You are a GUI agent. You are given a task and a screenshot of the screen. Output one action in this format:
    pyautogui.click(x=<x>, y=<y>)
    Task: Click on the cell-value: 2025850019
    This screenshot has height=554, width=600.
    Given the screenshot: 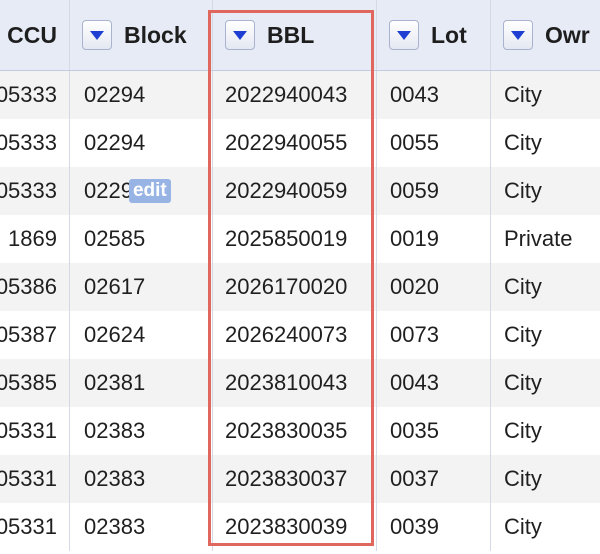 What is the action you would take?
    pyautogui.click(x=286, y=238)
    